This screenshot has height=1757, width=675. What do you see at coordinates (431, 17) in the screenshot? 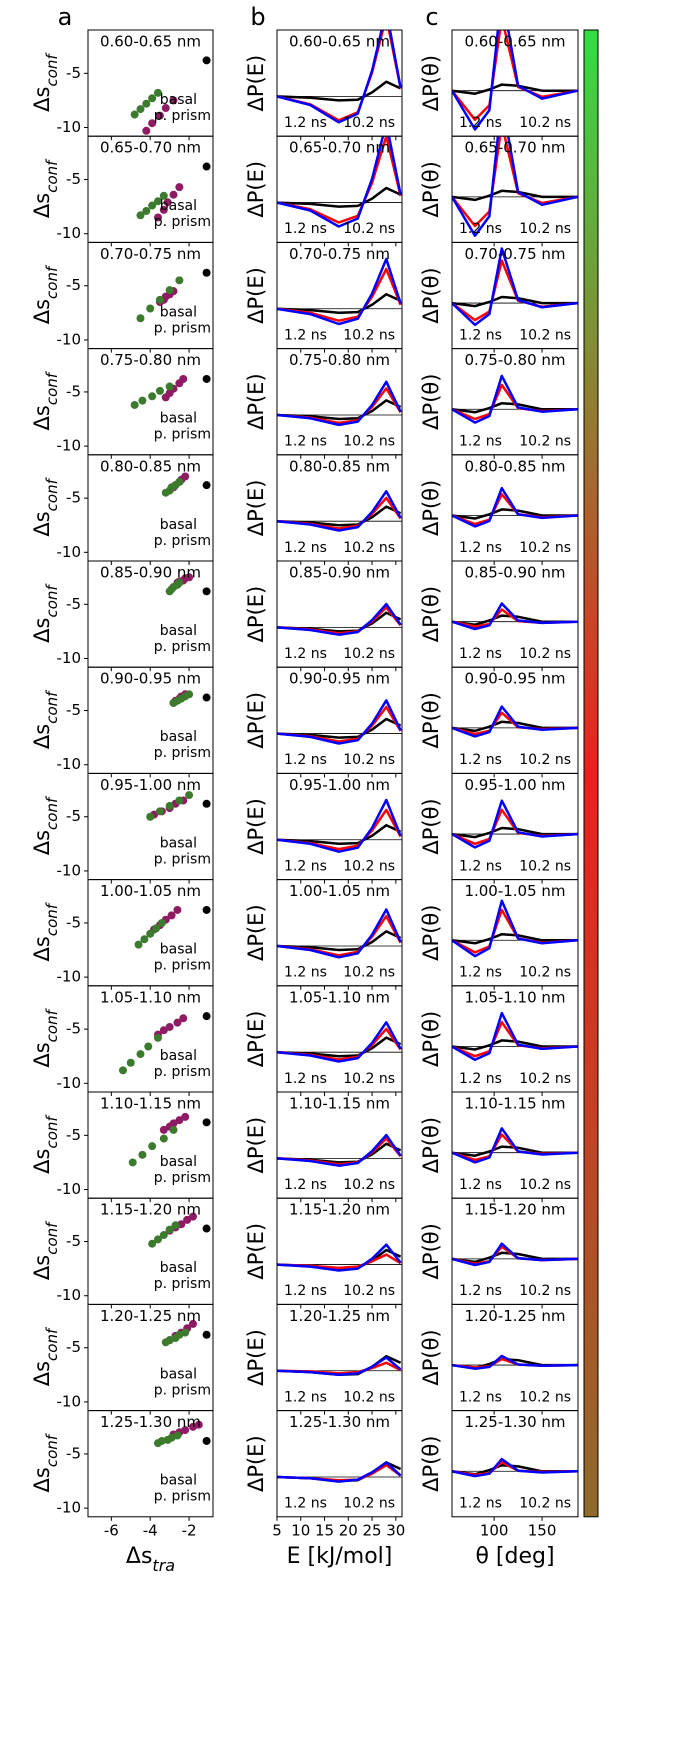
I see `panel-label: c` at bounding box center [431, 17].